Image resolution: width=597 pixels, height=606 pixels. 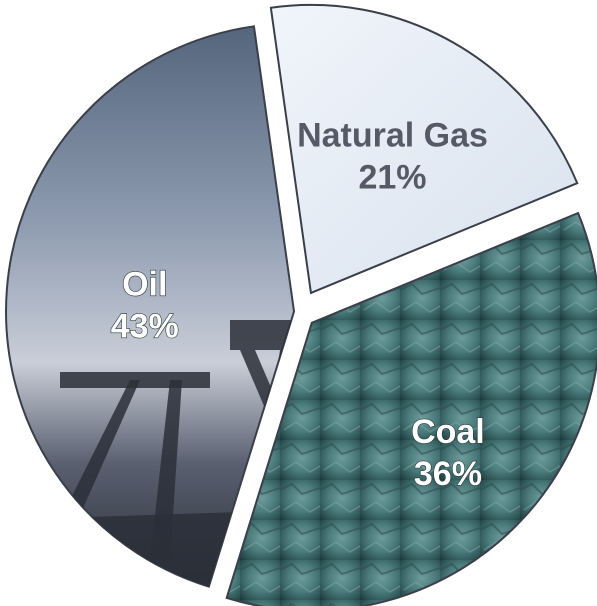 What do you see at coordinates (392, 135) in the screenshot?
I see `slice-label-natural-gas: Natural Gas` at bounding box center [392, 135].